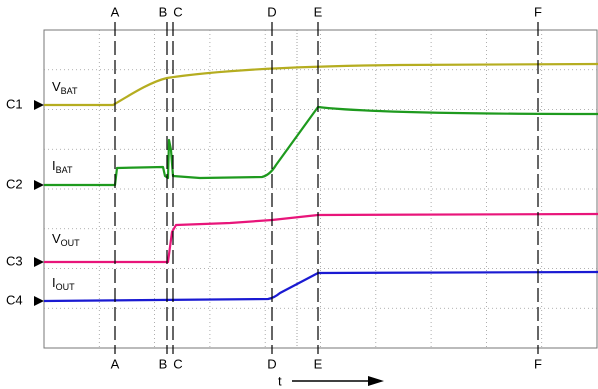  I want to click on vbat-trace, so click(321, 84).